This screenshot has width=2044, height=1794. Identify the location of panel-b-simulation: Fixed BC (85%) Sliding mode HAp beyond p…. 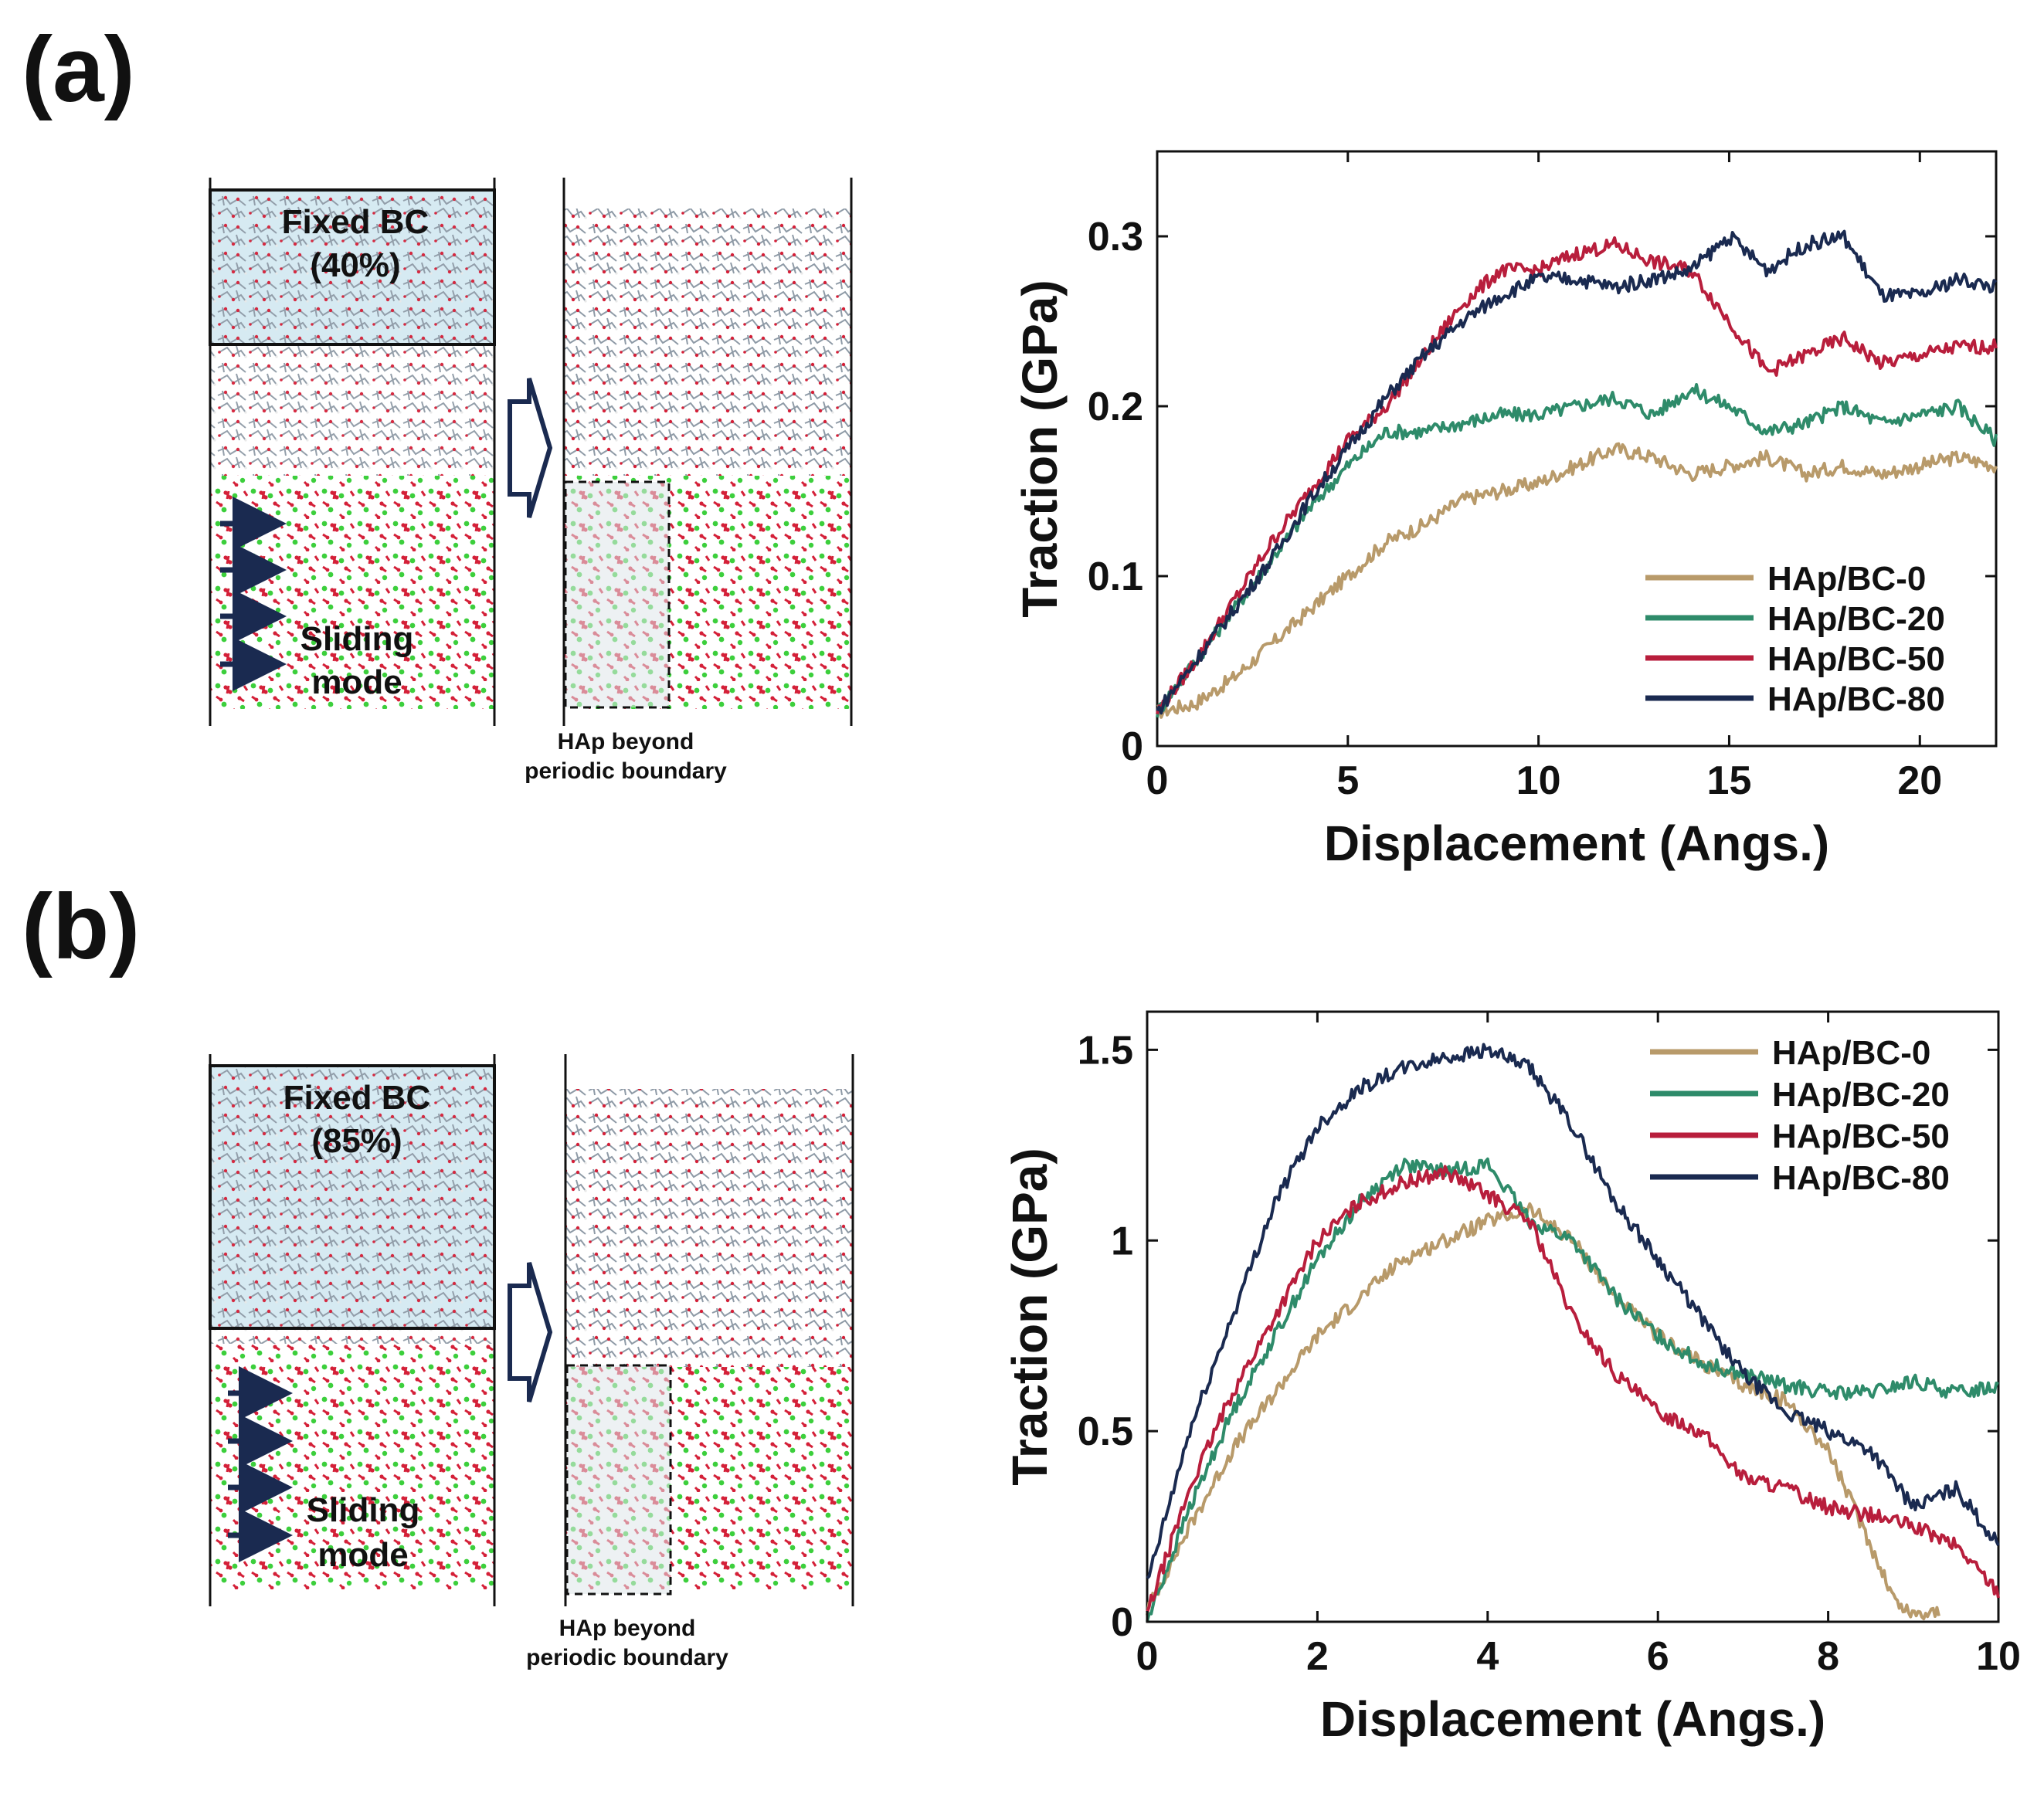
(531, 1362).